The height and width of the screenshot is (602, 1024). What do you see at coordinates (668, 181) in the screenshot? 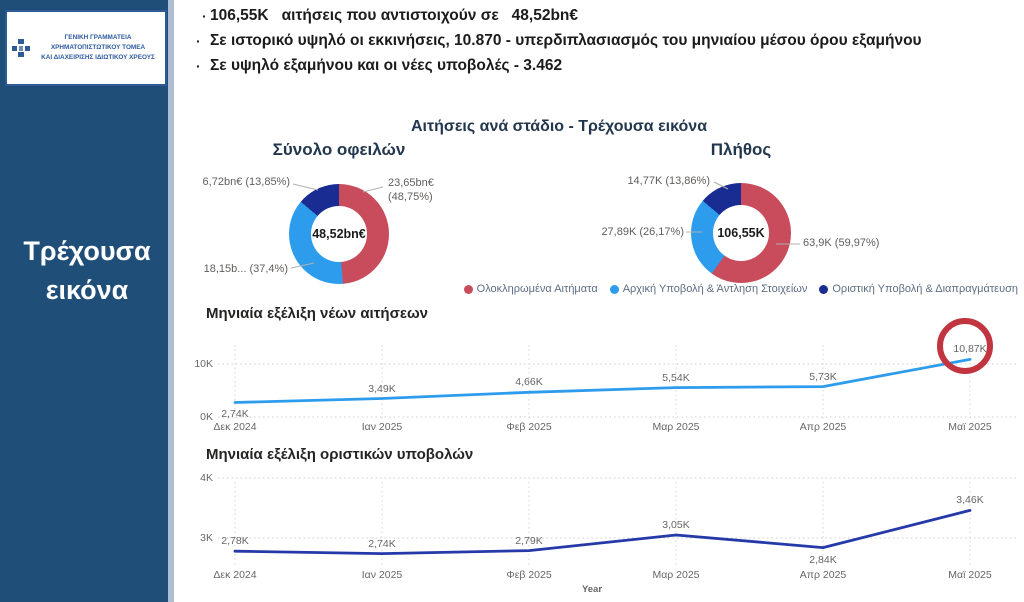
I see `donut-slice-label: 14,77K (13,86%)` at bounding box center [668, 181].